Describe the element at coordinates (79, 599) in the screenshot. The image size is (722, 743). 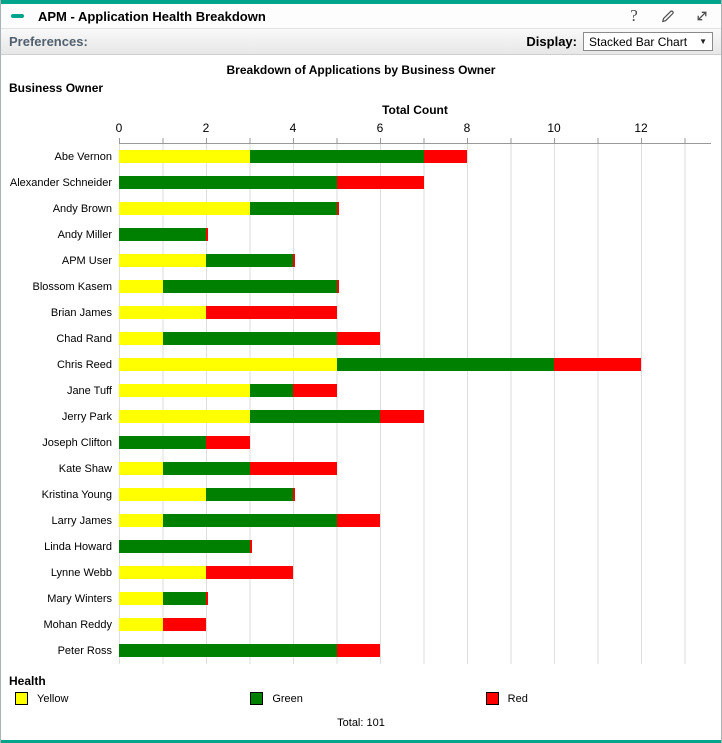
I see `row-label: Mary Winters` at that location.